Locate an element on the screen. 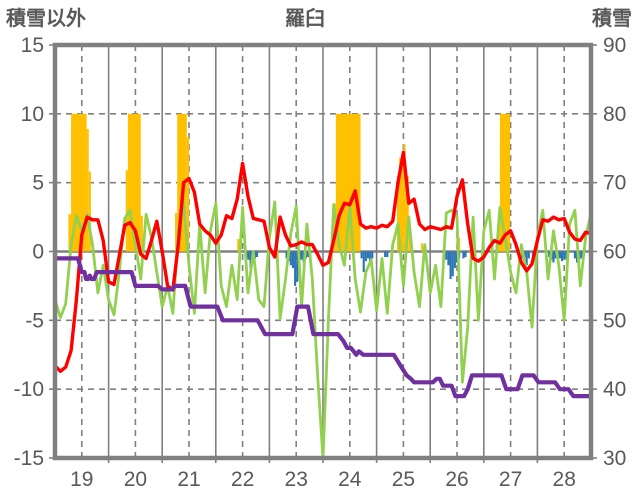 The height and width of the screenshot is (501, 636). svg-text: 28 is located at coordinates (564, 479).